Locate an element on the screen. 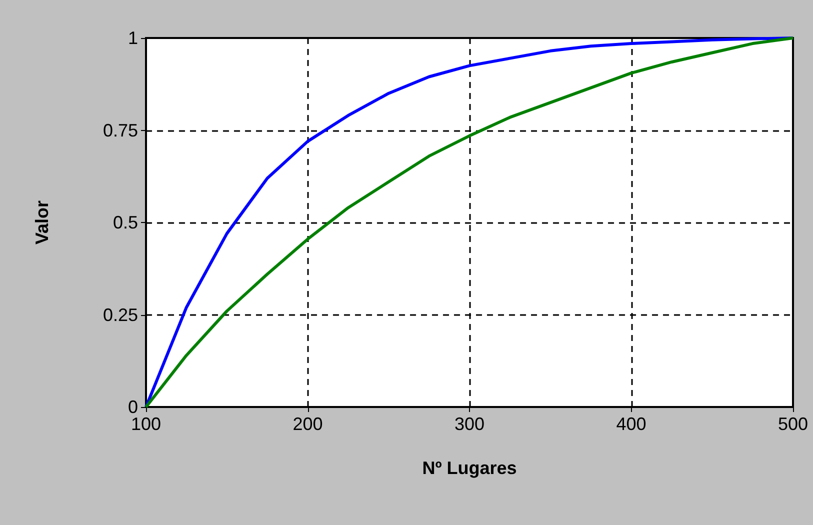 This screenshot has height=525, width=813. y-axis-title: Valor is located at coordinates (42, 222).